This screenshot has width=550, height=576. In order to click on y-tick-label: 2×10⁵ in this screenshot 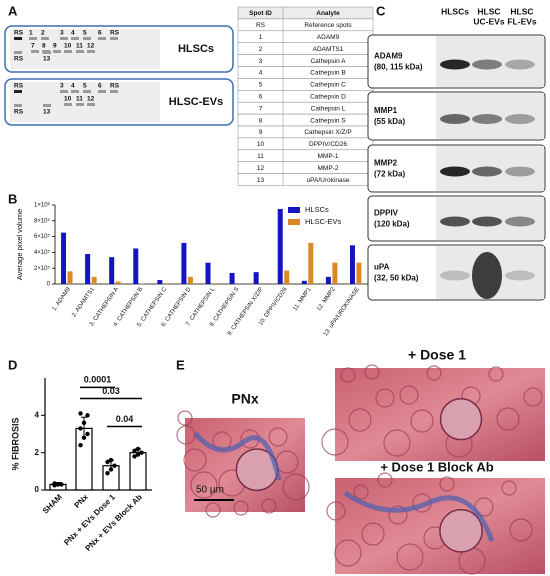, I will do `click(42, 268)`.